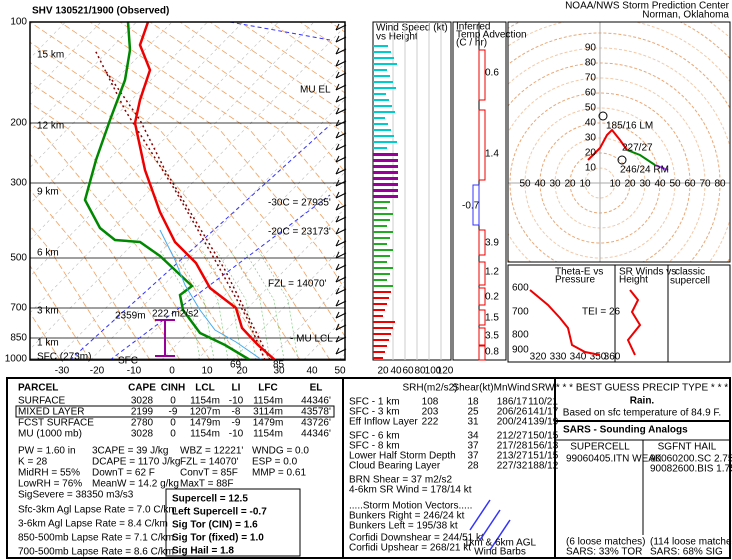 The image size is (732, 560). Describe the element at coordinates (690, 272) in the screenshot. I see `class-label: classic` at that location.